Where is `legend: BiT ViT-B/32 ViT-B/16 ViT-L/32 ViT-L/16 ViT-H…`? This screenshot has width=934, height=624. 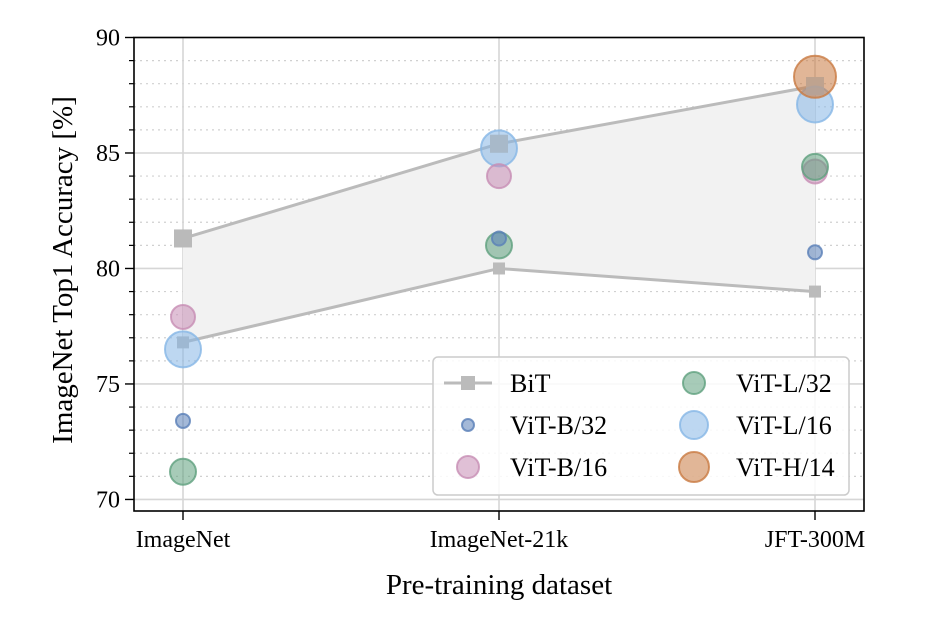
legend: BiT ViT-B/32 ViT-B/16 ViT-L/32 ViT-L/16 ViT-H… is located at coordinates (641, 426).